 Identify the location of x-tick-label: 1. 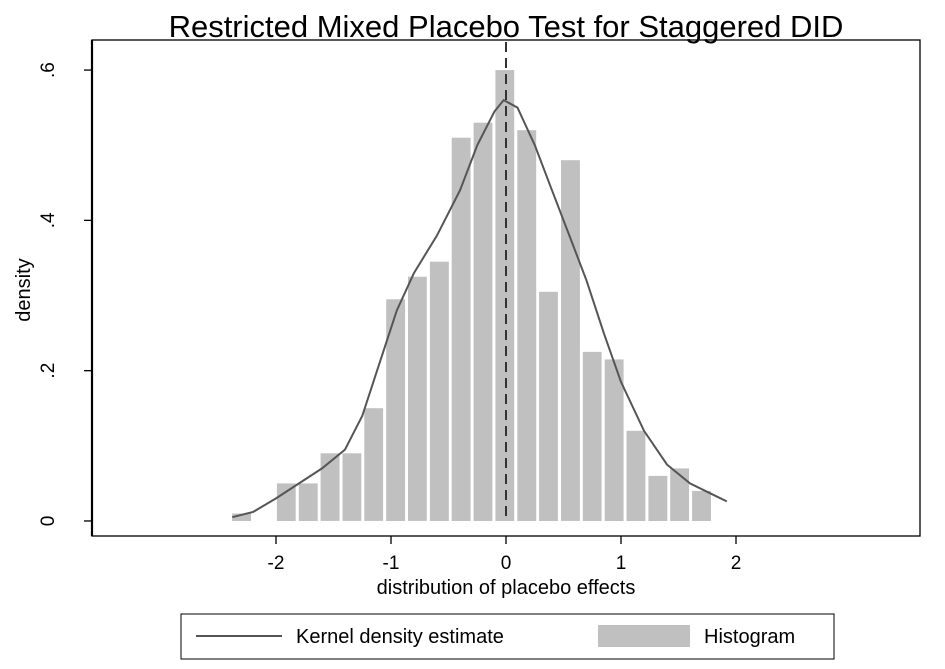
(621, 563).